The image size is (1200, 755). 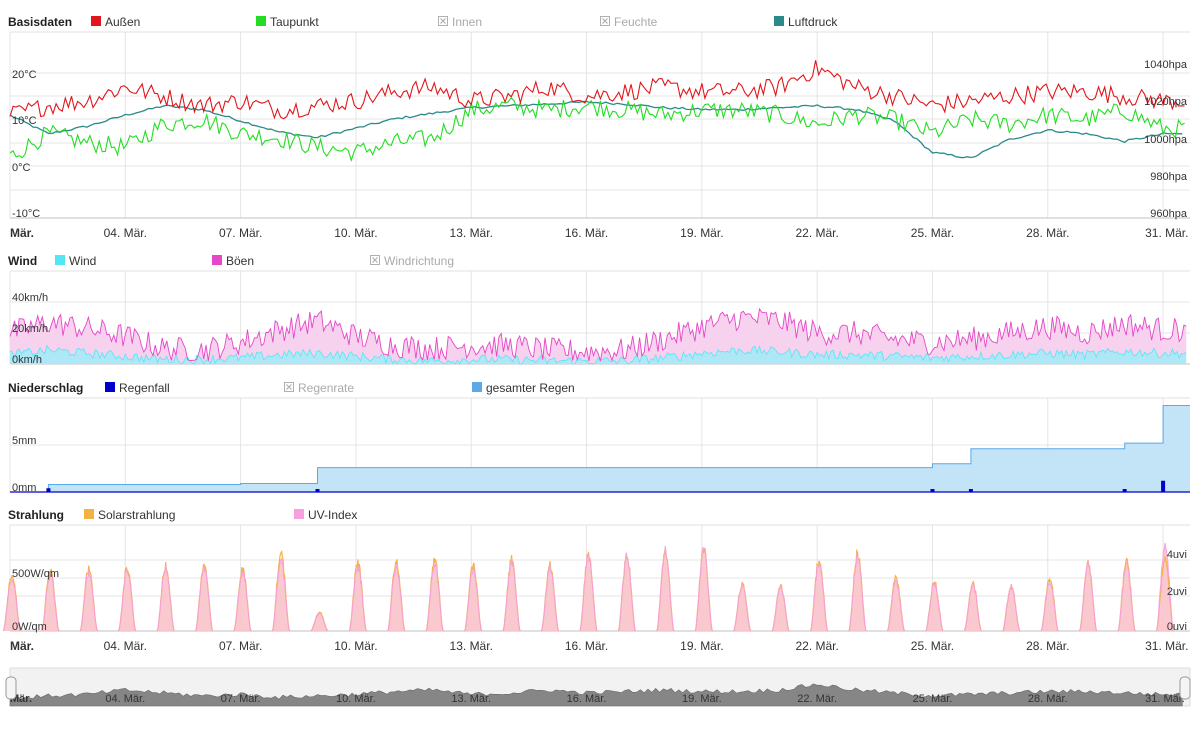 I want to click on legend-swatch-regenrate, so click(x=289, y=387).